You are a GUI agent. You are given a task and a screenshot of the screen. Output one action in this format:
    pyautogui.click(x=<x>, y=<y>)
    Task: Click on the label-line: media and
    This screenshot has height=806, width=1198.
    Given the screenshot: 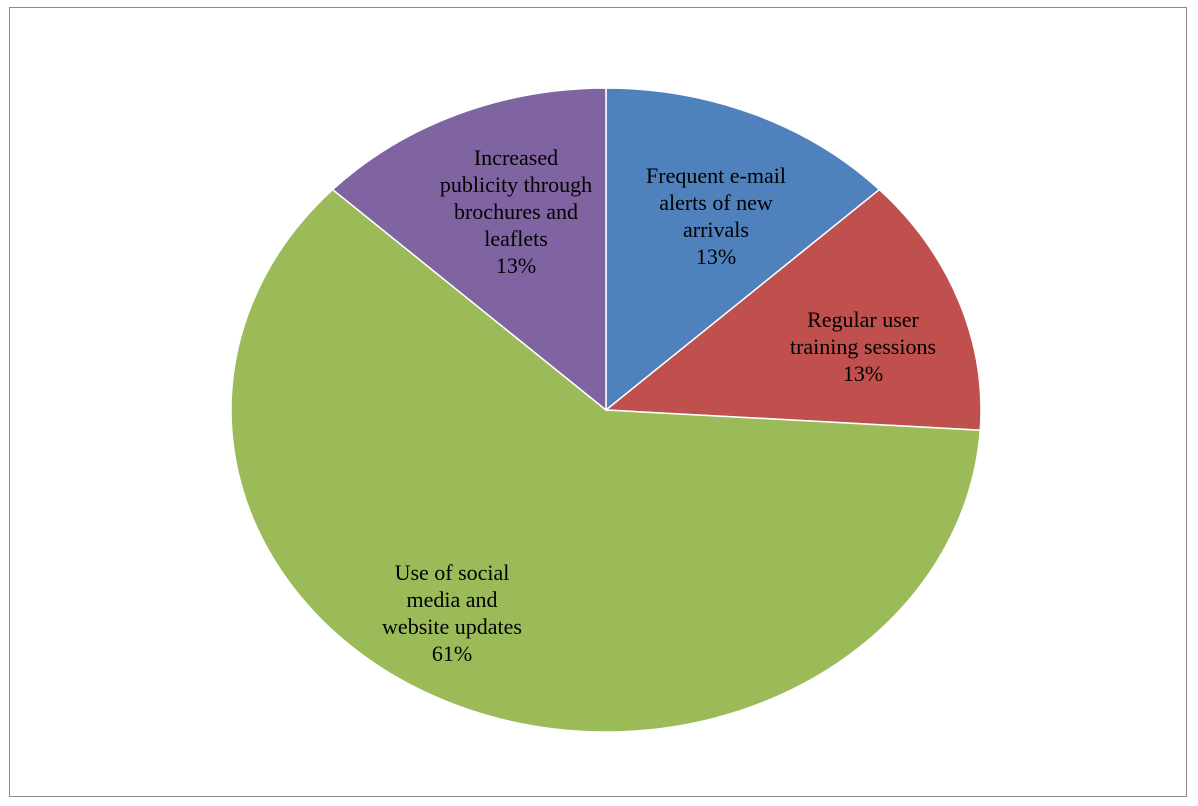 What is the action you would take?
    pyautogui.click(x=451, y=599)
    